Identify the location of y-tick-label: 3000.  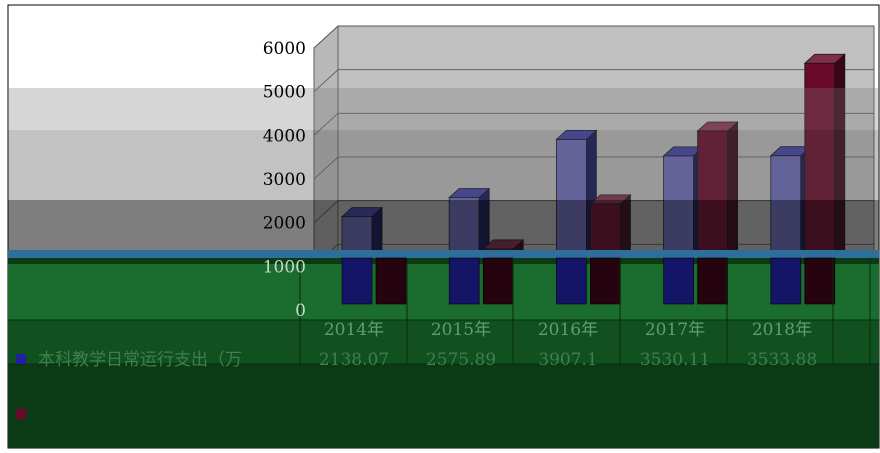
(284, 180).